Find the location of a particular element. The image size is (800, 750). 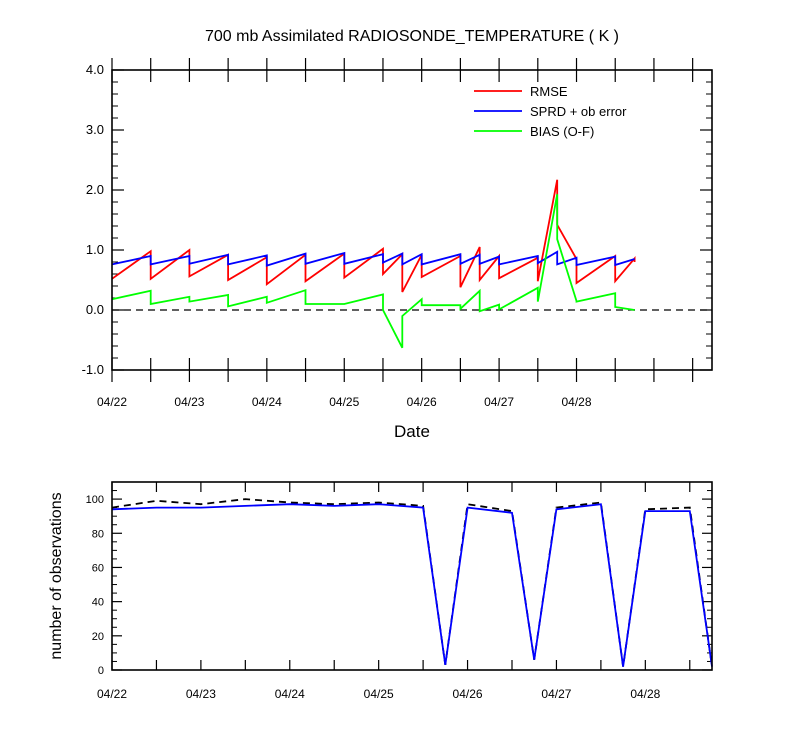

legend-item-rmse: RMSE is located at coordinates (521, 91).